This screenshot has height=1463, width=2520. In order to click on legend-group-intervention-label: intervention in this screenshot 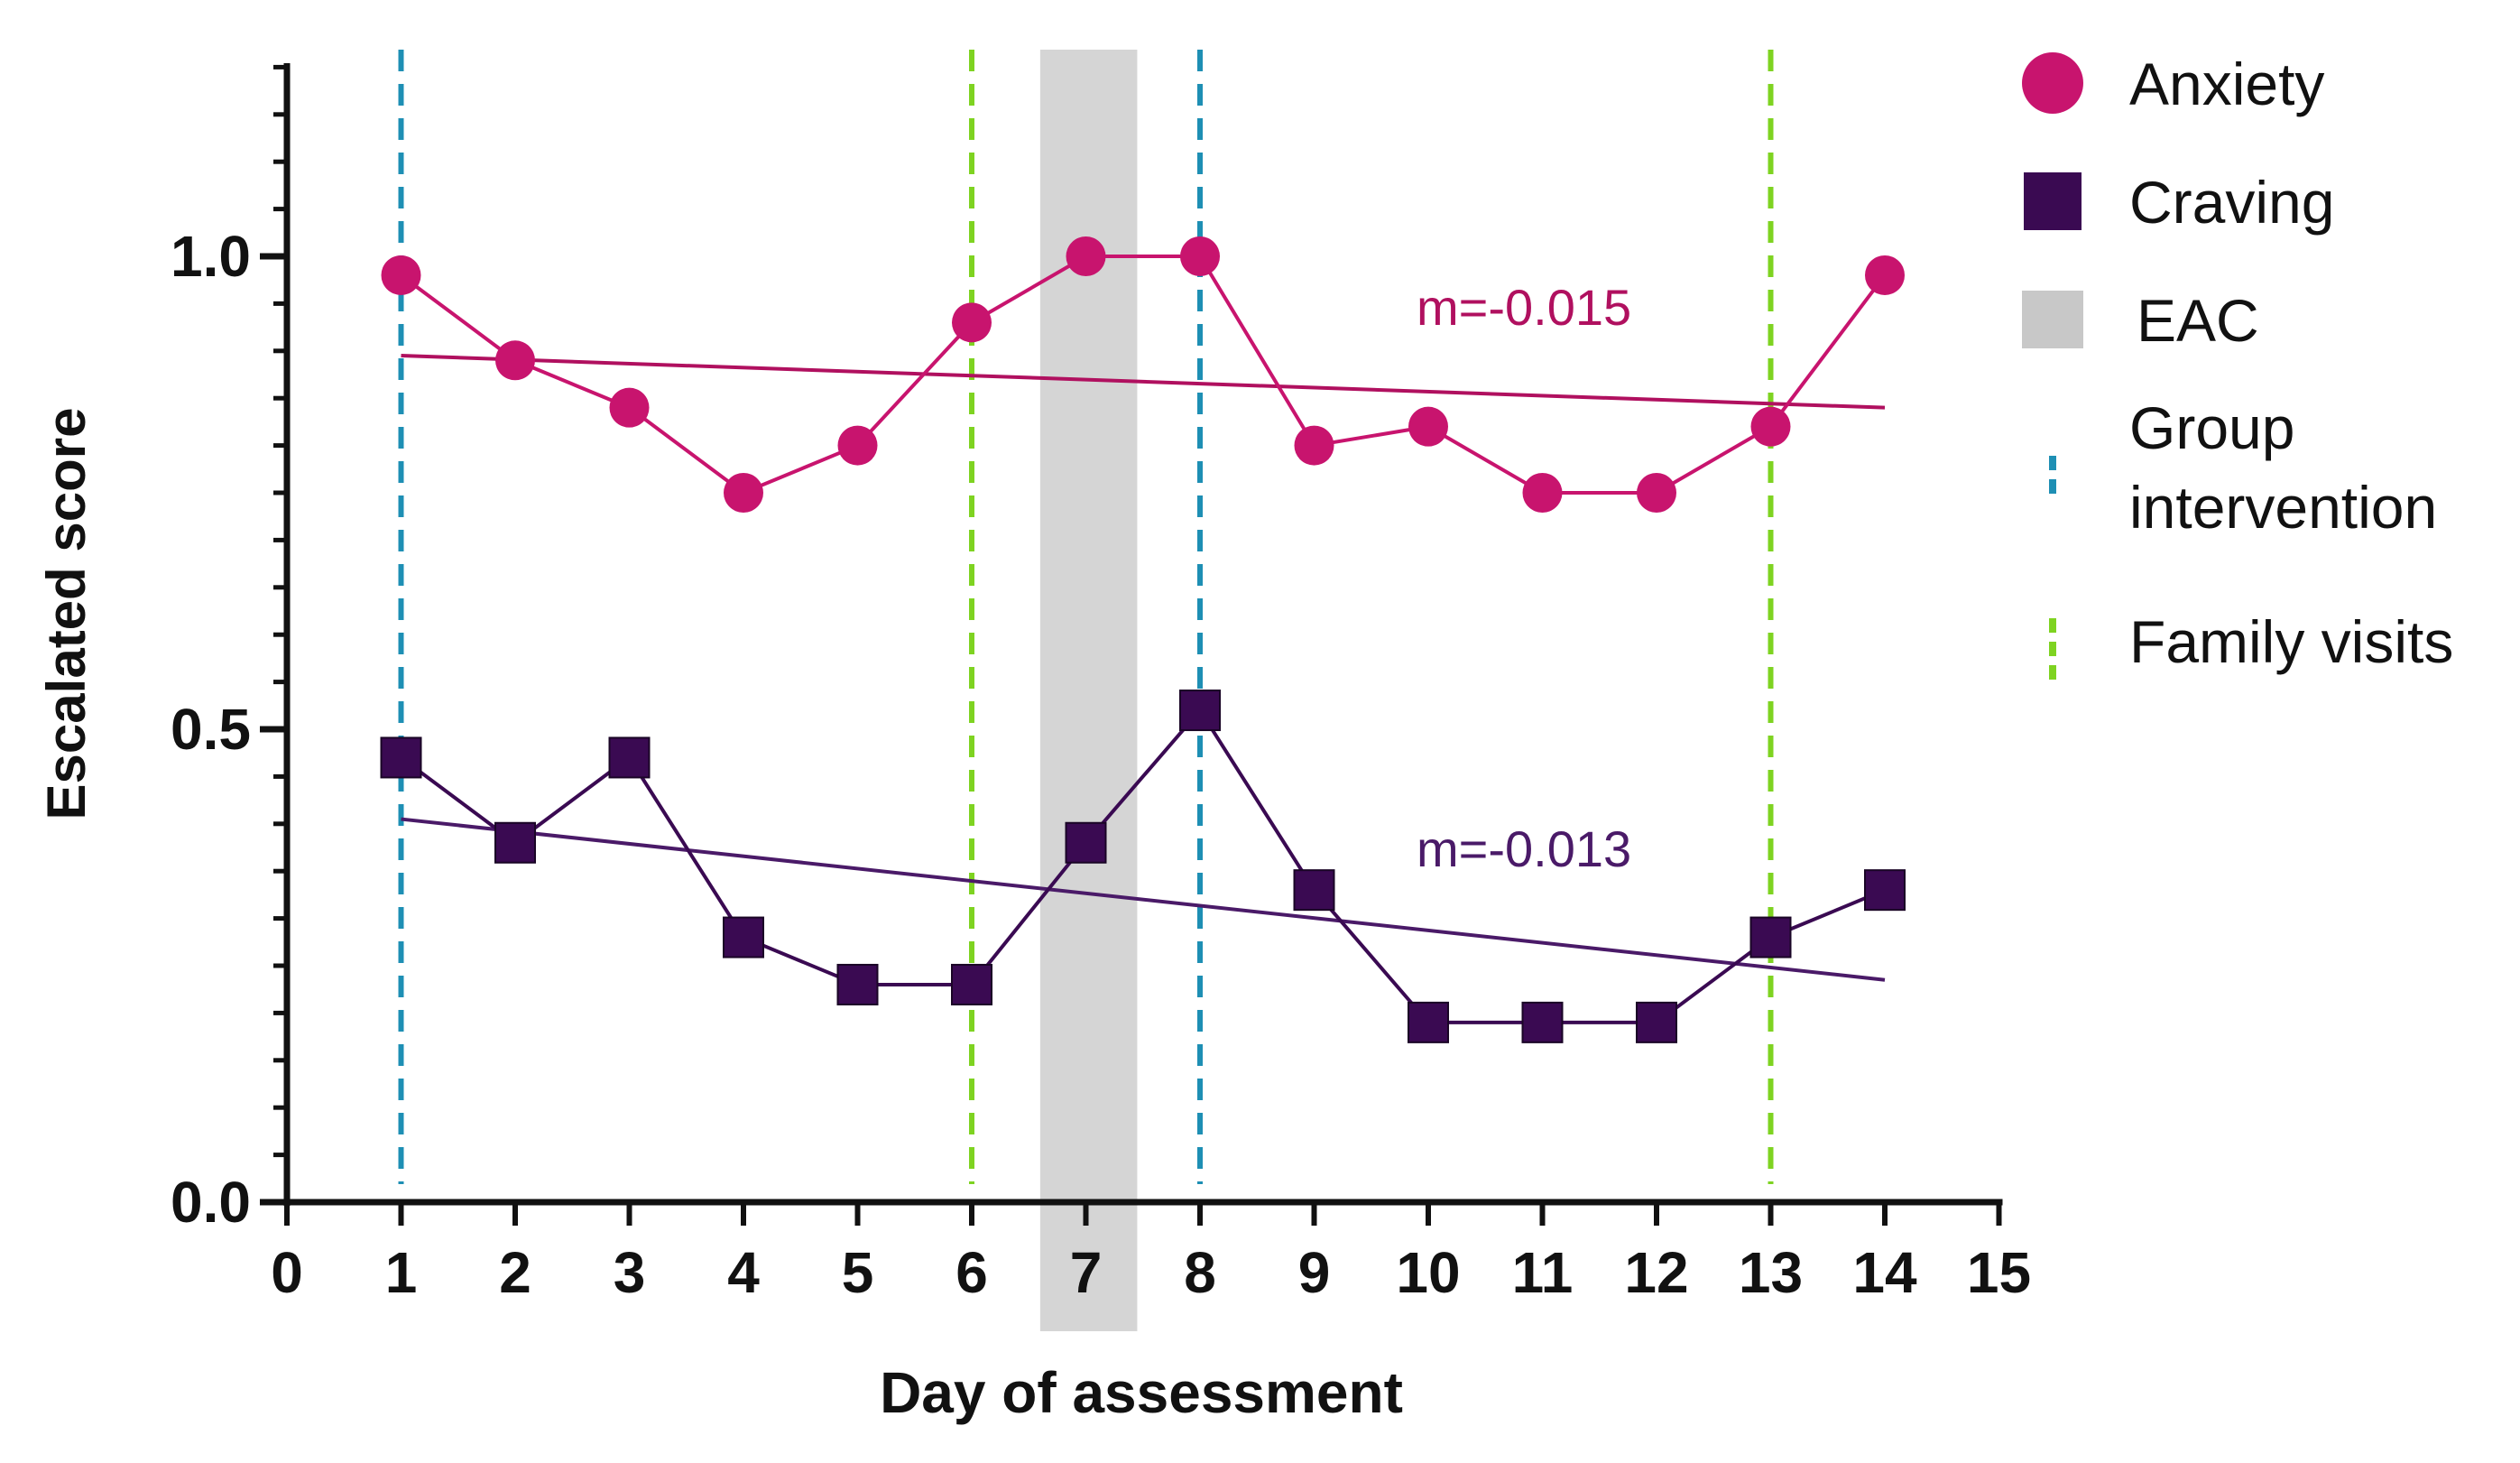, I will do `click(2283, 507)`.